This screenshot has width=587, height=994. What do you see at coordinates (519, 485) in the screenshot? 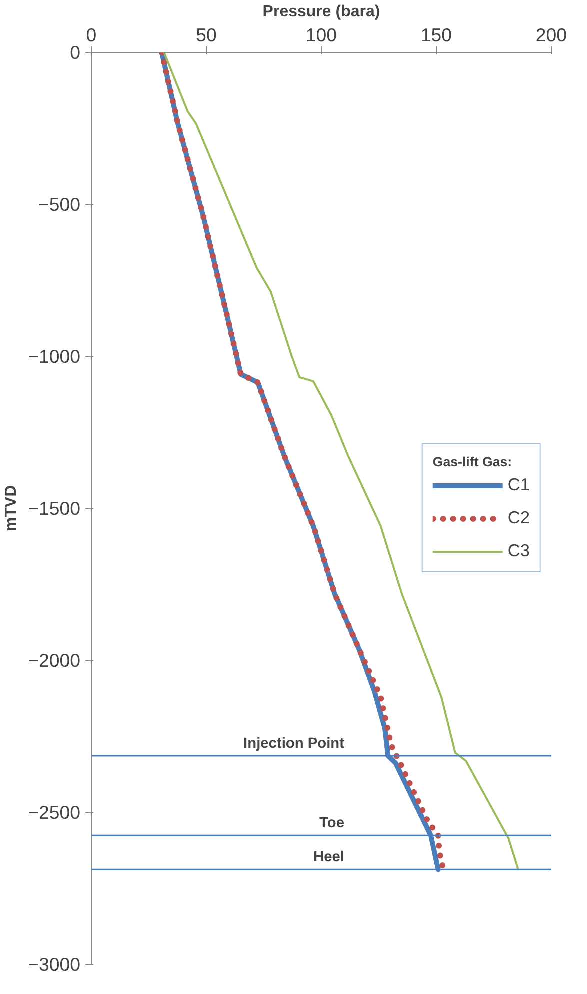
I see `legend-label: C1` at bounding box center [519, 485].